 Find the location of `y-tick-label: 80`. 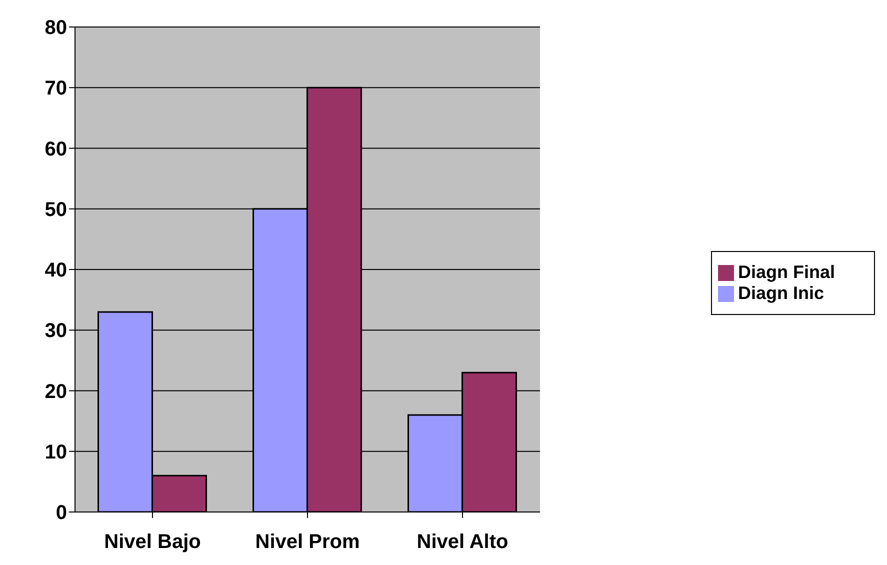

y-tick-label: 80 is located at coordinates (55, 28).